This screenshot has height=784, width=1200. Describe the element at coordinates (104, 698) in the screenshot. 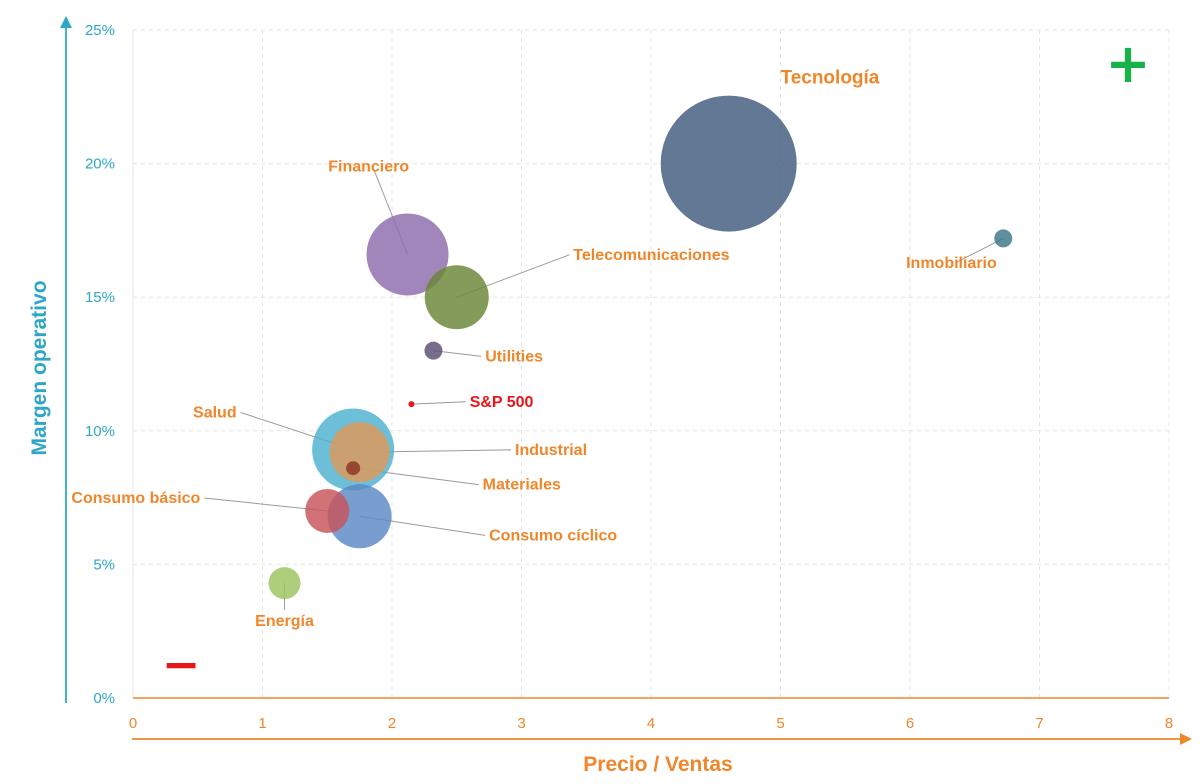

I see `y-tick-label: 0%` at that location.